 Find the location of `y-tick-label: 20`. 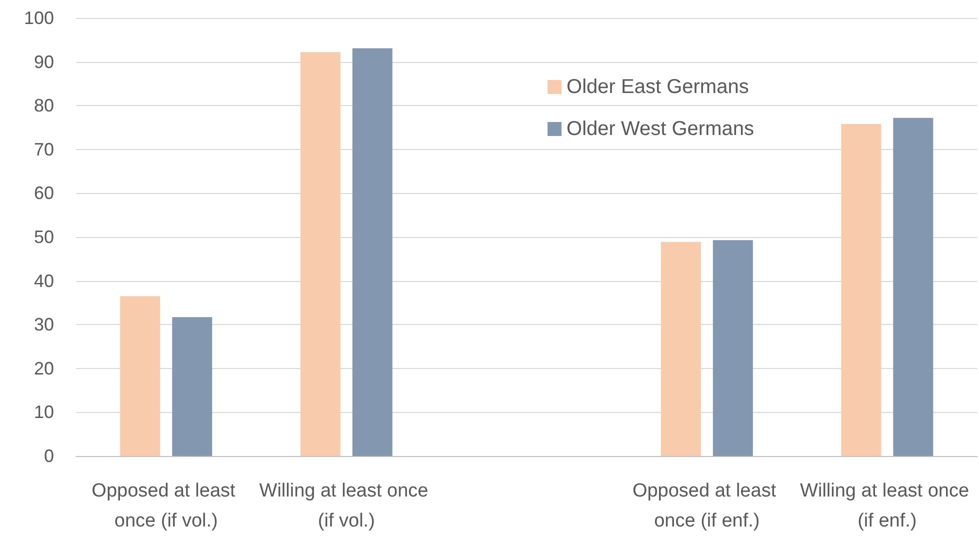

y-tick-label: 20 is located at coordinates (44, 368).